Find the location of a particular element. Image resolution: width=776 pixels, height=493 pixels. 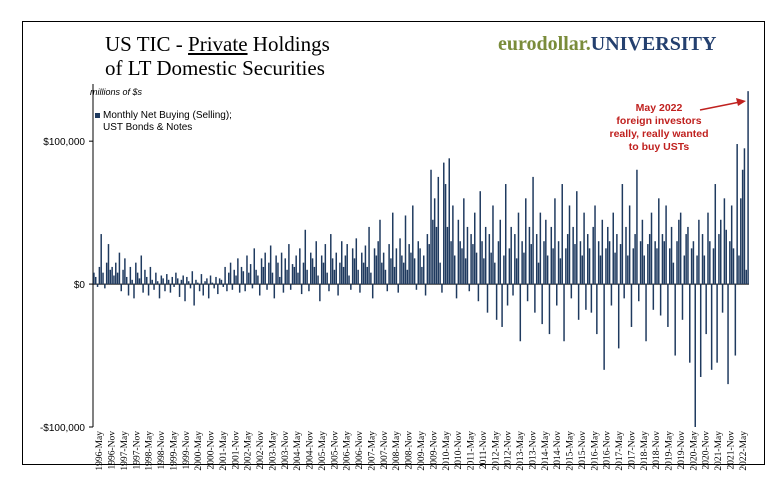

annotation-arrow is located at coordinates (722, 104).